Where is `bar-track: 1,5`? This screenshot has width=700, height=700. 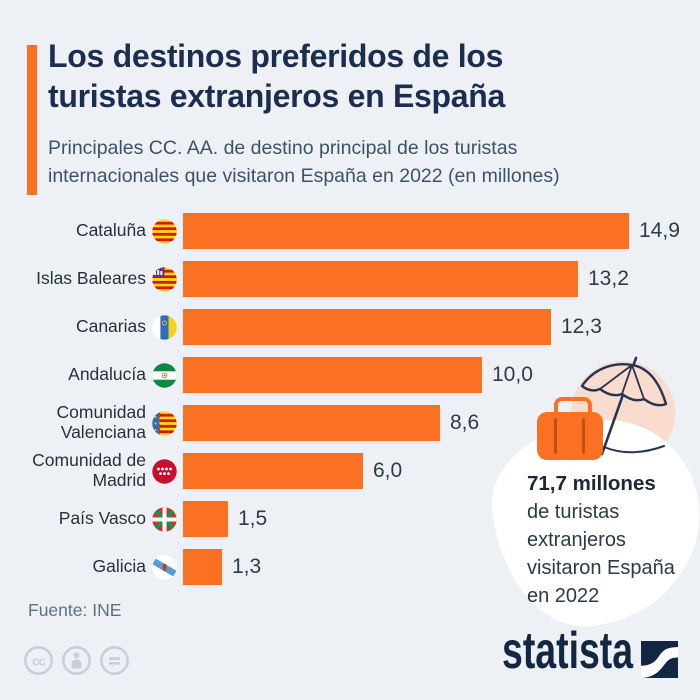 bar-track: 1,5 is located at coordinates (429, 519).